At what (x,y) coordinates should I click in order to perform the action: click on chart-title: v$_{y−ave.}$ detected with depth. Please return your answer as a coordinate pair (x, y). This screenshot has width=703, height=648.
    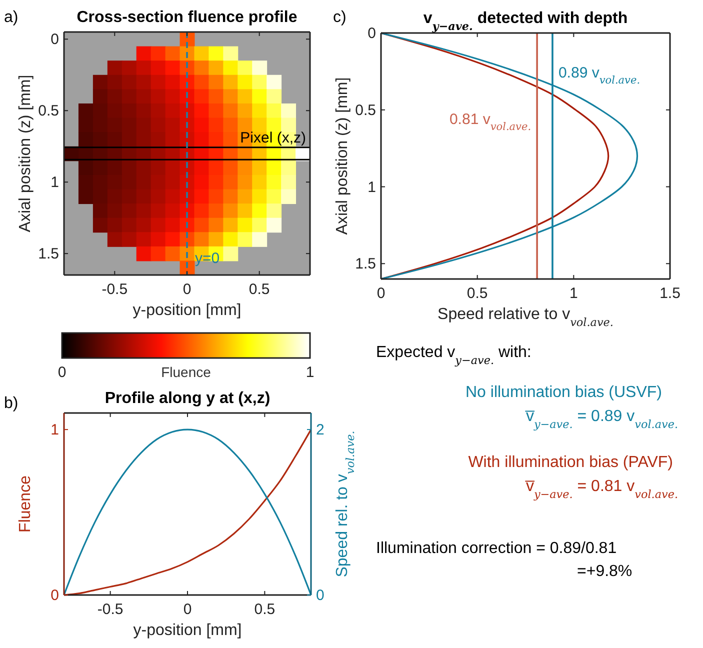
    Looking at the image, I should click on (525, 21).